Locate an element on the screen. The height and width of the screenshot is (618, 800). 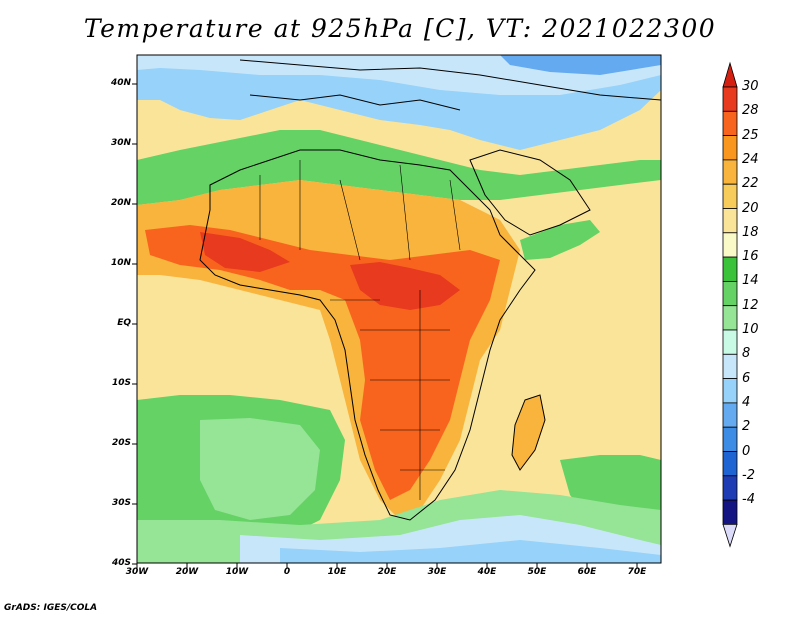
colorbar-label: 28 is located at coordinates (750, 111).